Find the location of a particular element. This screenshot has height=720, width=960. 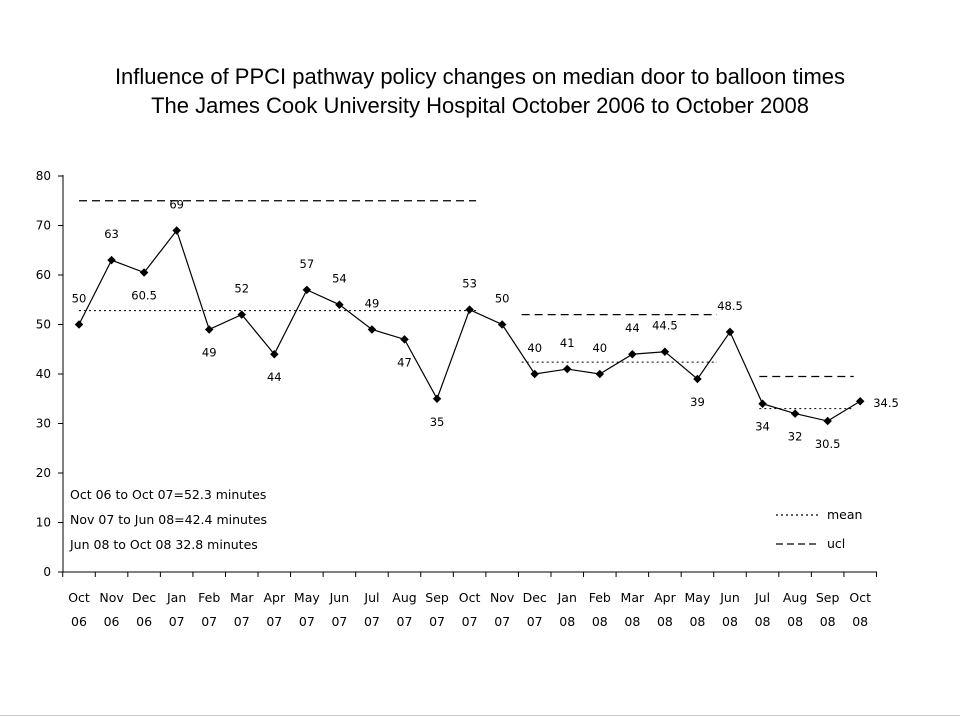

data-label: 44.5 is located at coordinates (665, 326).